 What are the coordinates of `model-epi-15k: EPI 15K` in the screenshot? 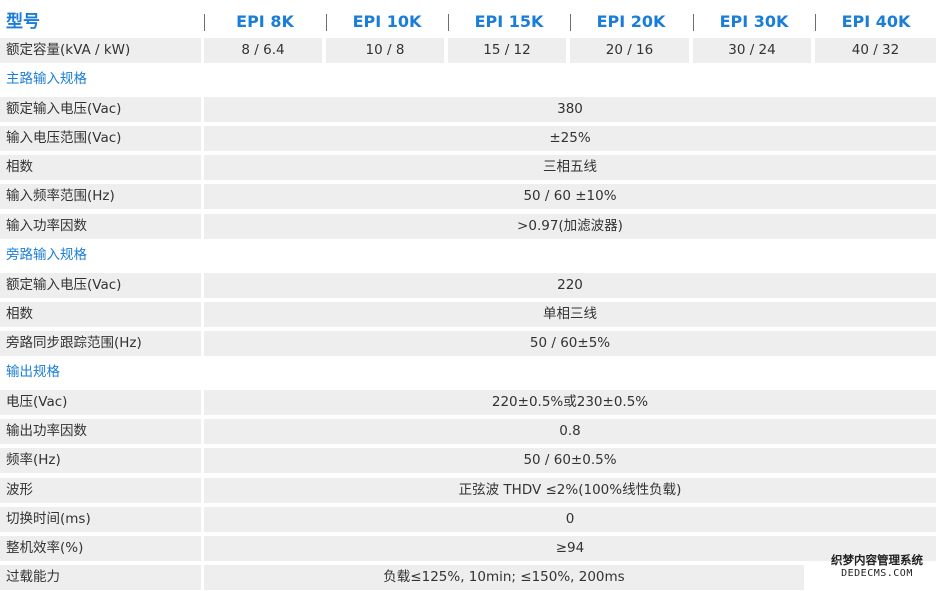 It's located at (509, 21).